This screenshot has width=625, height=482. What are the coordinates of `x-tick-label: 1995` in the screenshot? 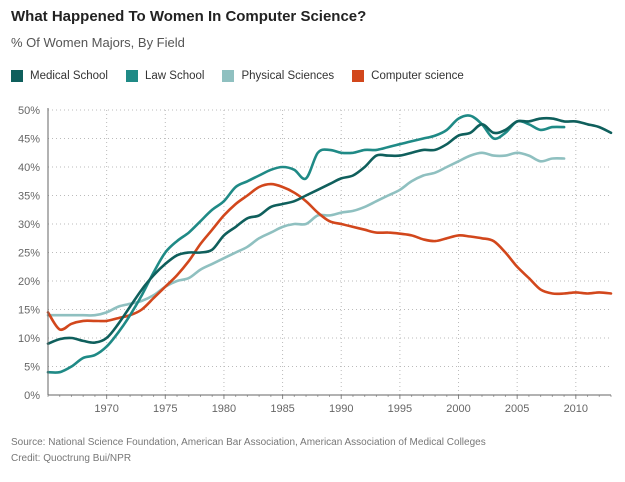 It's located at (400, 409).